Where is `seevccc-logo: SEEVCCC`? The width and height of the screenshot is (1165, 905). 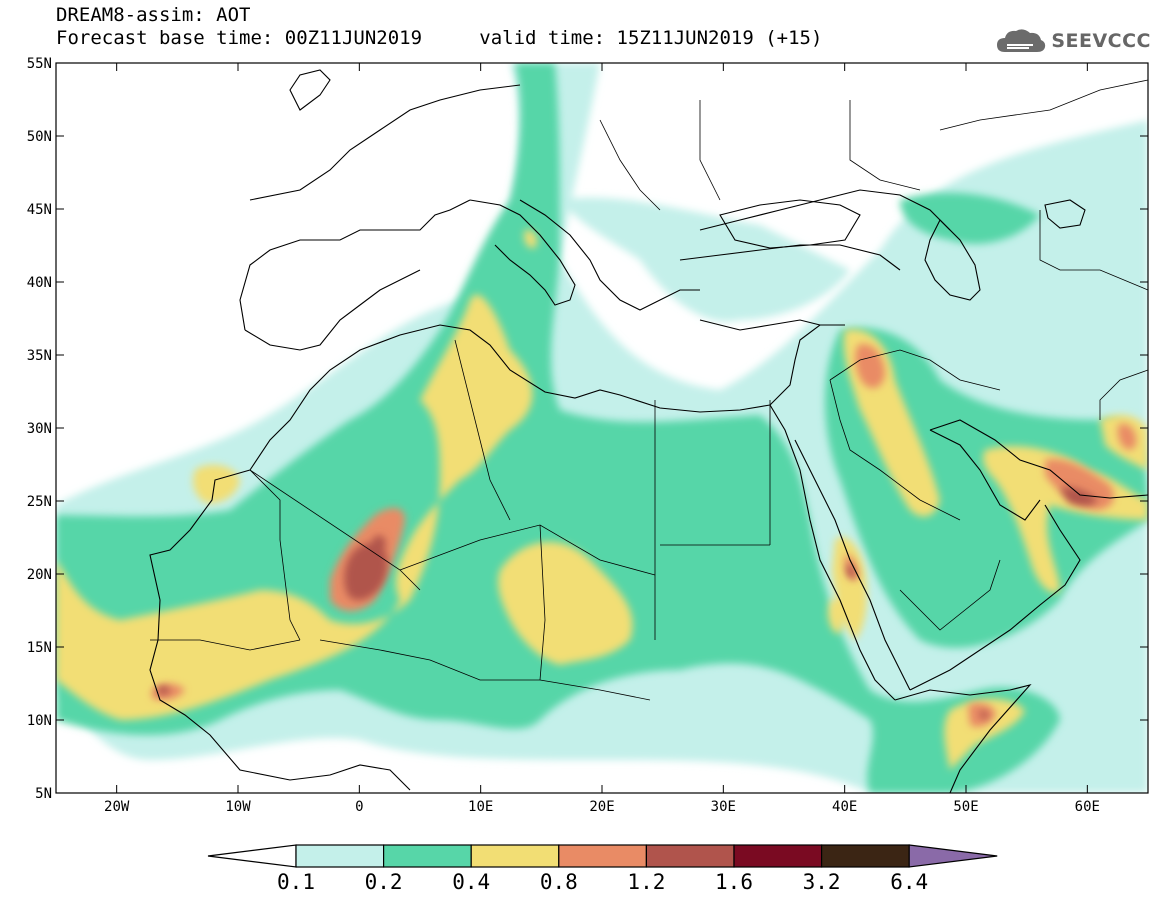
seevccc-logo: SEEVCCC is located at coordinates (1073, 41).